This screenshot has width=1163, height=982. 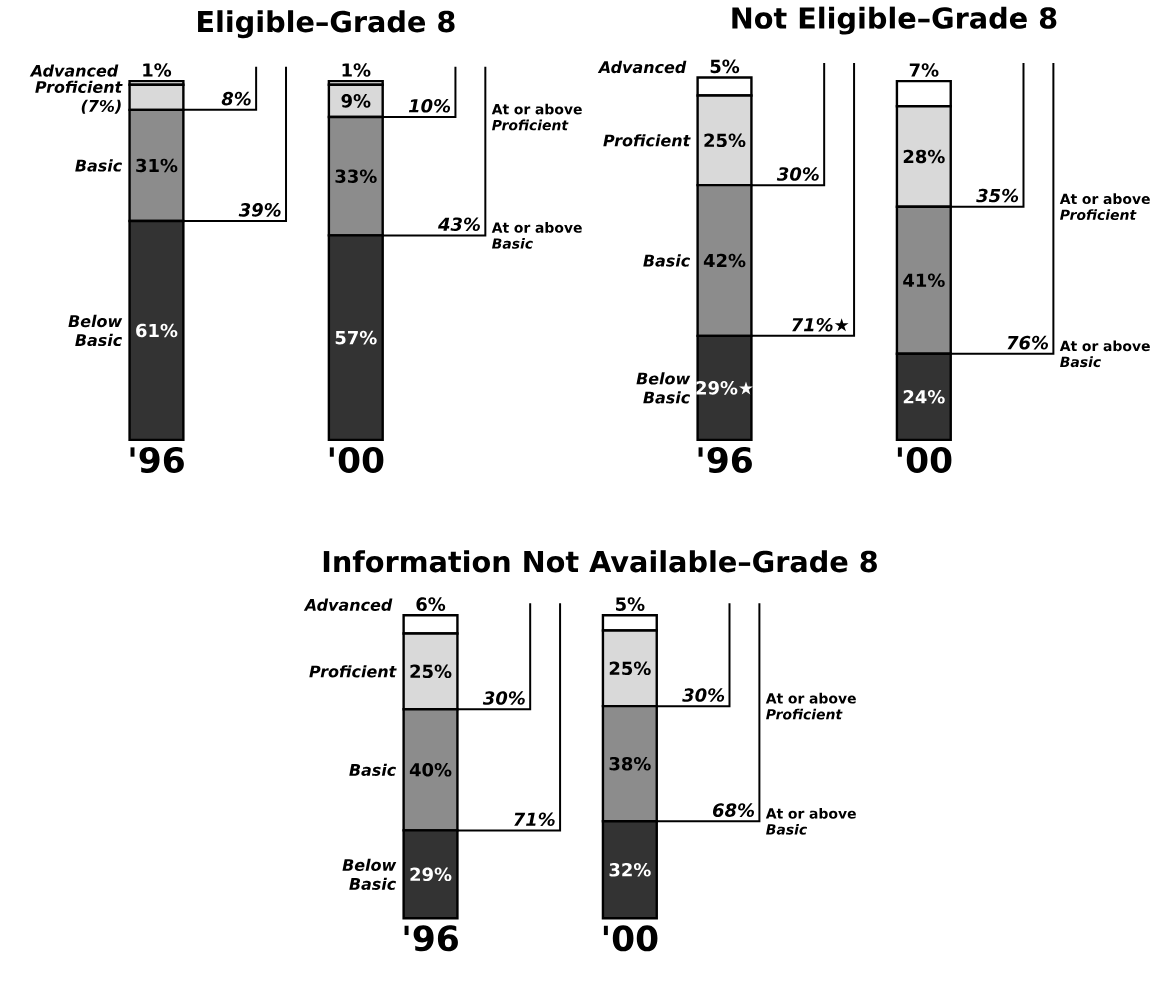 What do you see at coordinates (724, 260) in the screenshot?
I see `data-label: 42%` at bounding box center [724, 260].